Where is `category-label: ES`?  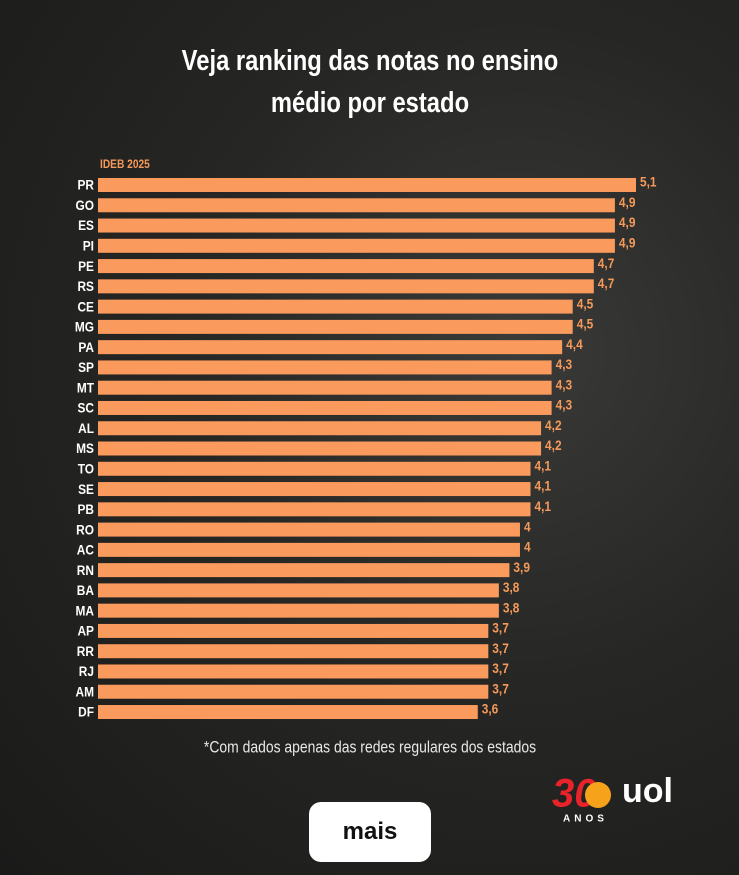 category-label: ES is located at coordinates (86, 225).